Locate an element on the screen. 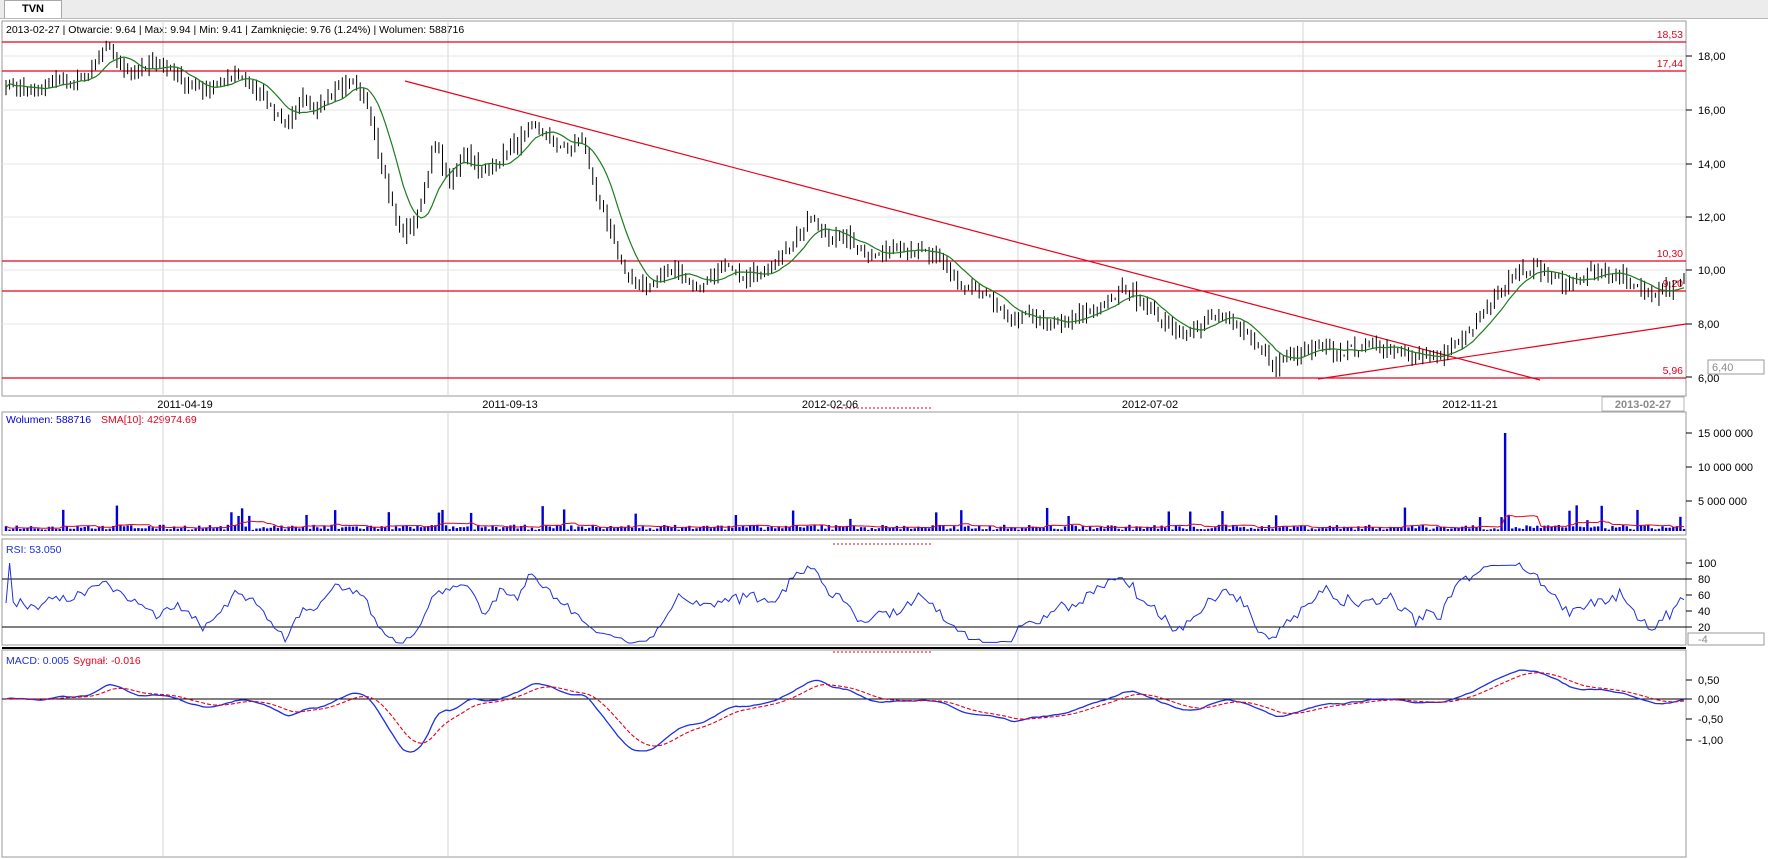 The width and height of the screenshot is (1768, 859). volume-sma-label: SMA[10]: 429974.69 is located at coordinates (149, 420).